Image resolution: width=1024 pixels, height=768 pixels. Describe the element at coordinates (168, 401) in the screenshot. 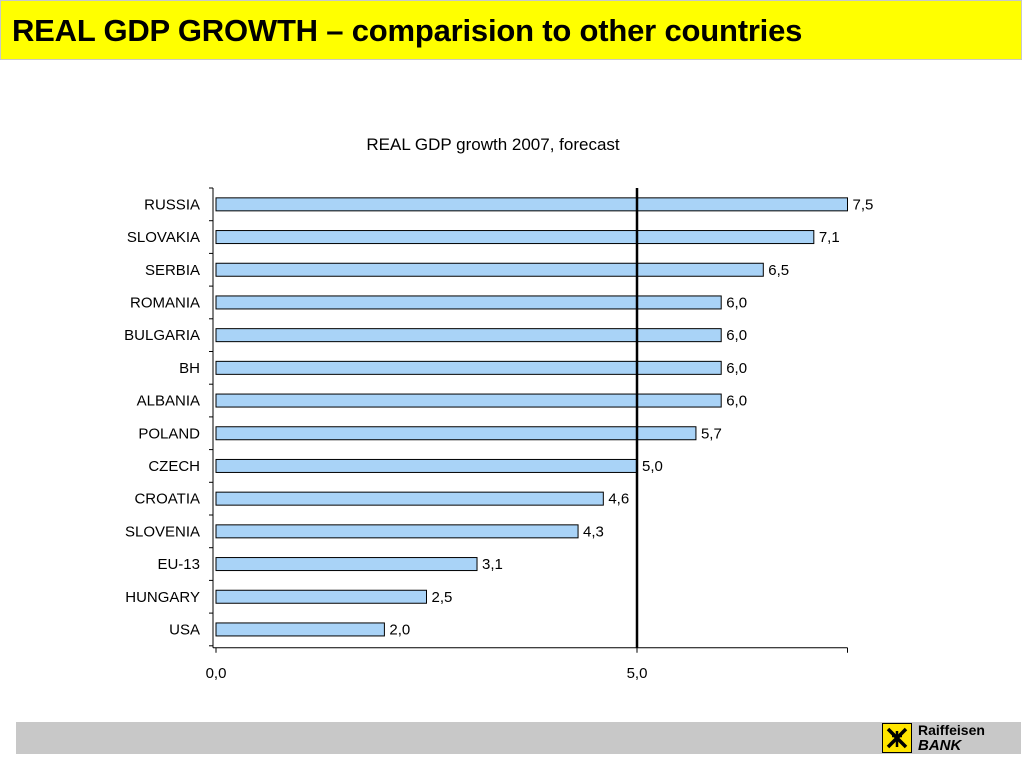

I see `category-label: ALBANIA` at that location.